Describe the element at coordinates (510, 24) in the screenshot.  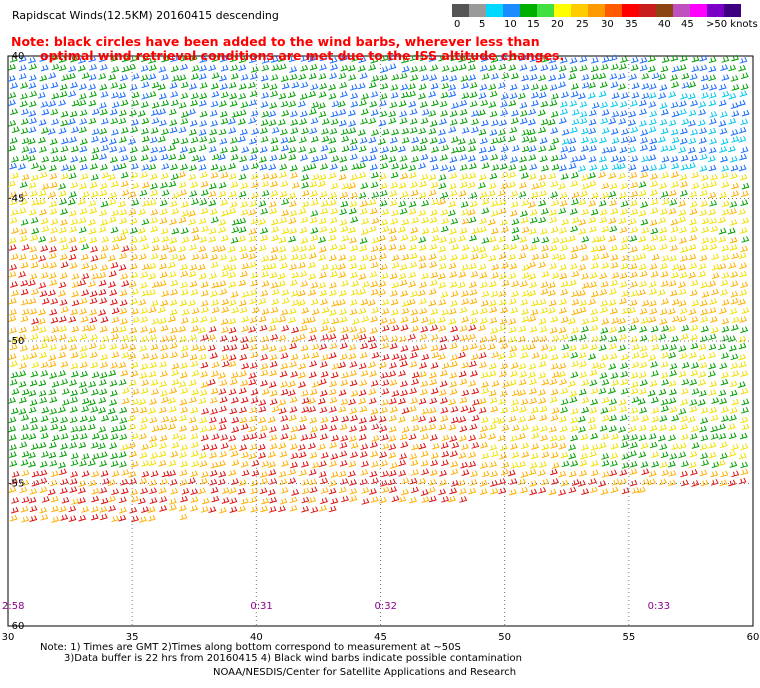
I see `legend-label: 10` at that location.